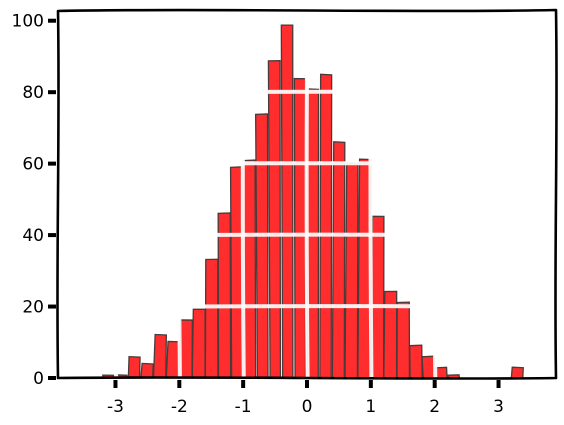 The height and width of the screenshot is (425, 564). Describe the element at coordinates (498, 407) in the screenshot. I see `x-tick-label: 3` at that location.